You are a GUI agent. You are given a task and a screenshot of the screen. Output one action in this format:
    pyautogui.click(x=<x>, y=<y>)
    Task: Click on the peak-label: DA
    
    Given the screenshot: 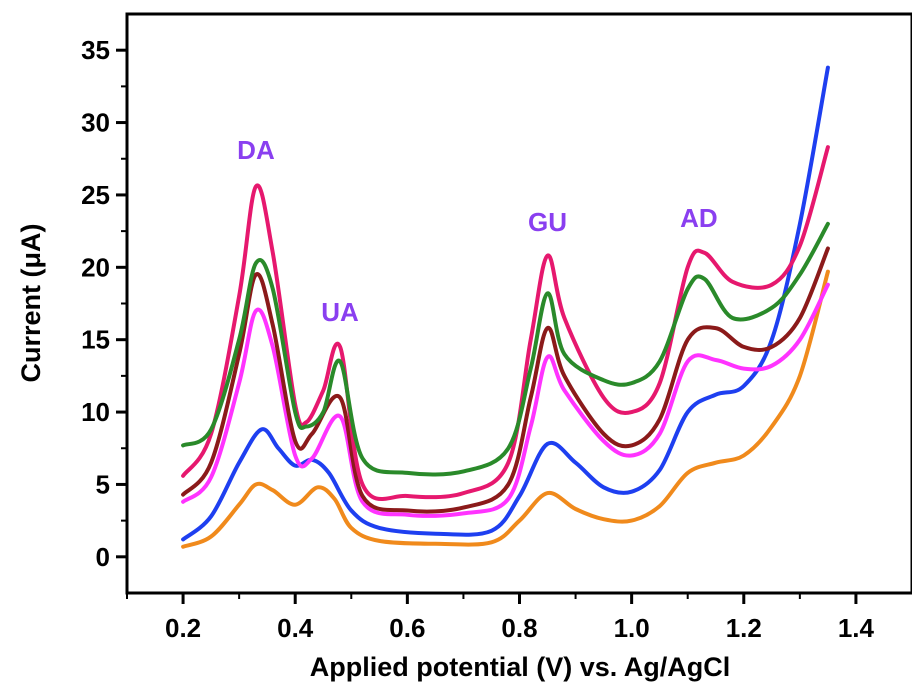 What is the action you would take?
    pyautogui.click(x=256, y=150)
    